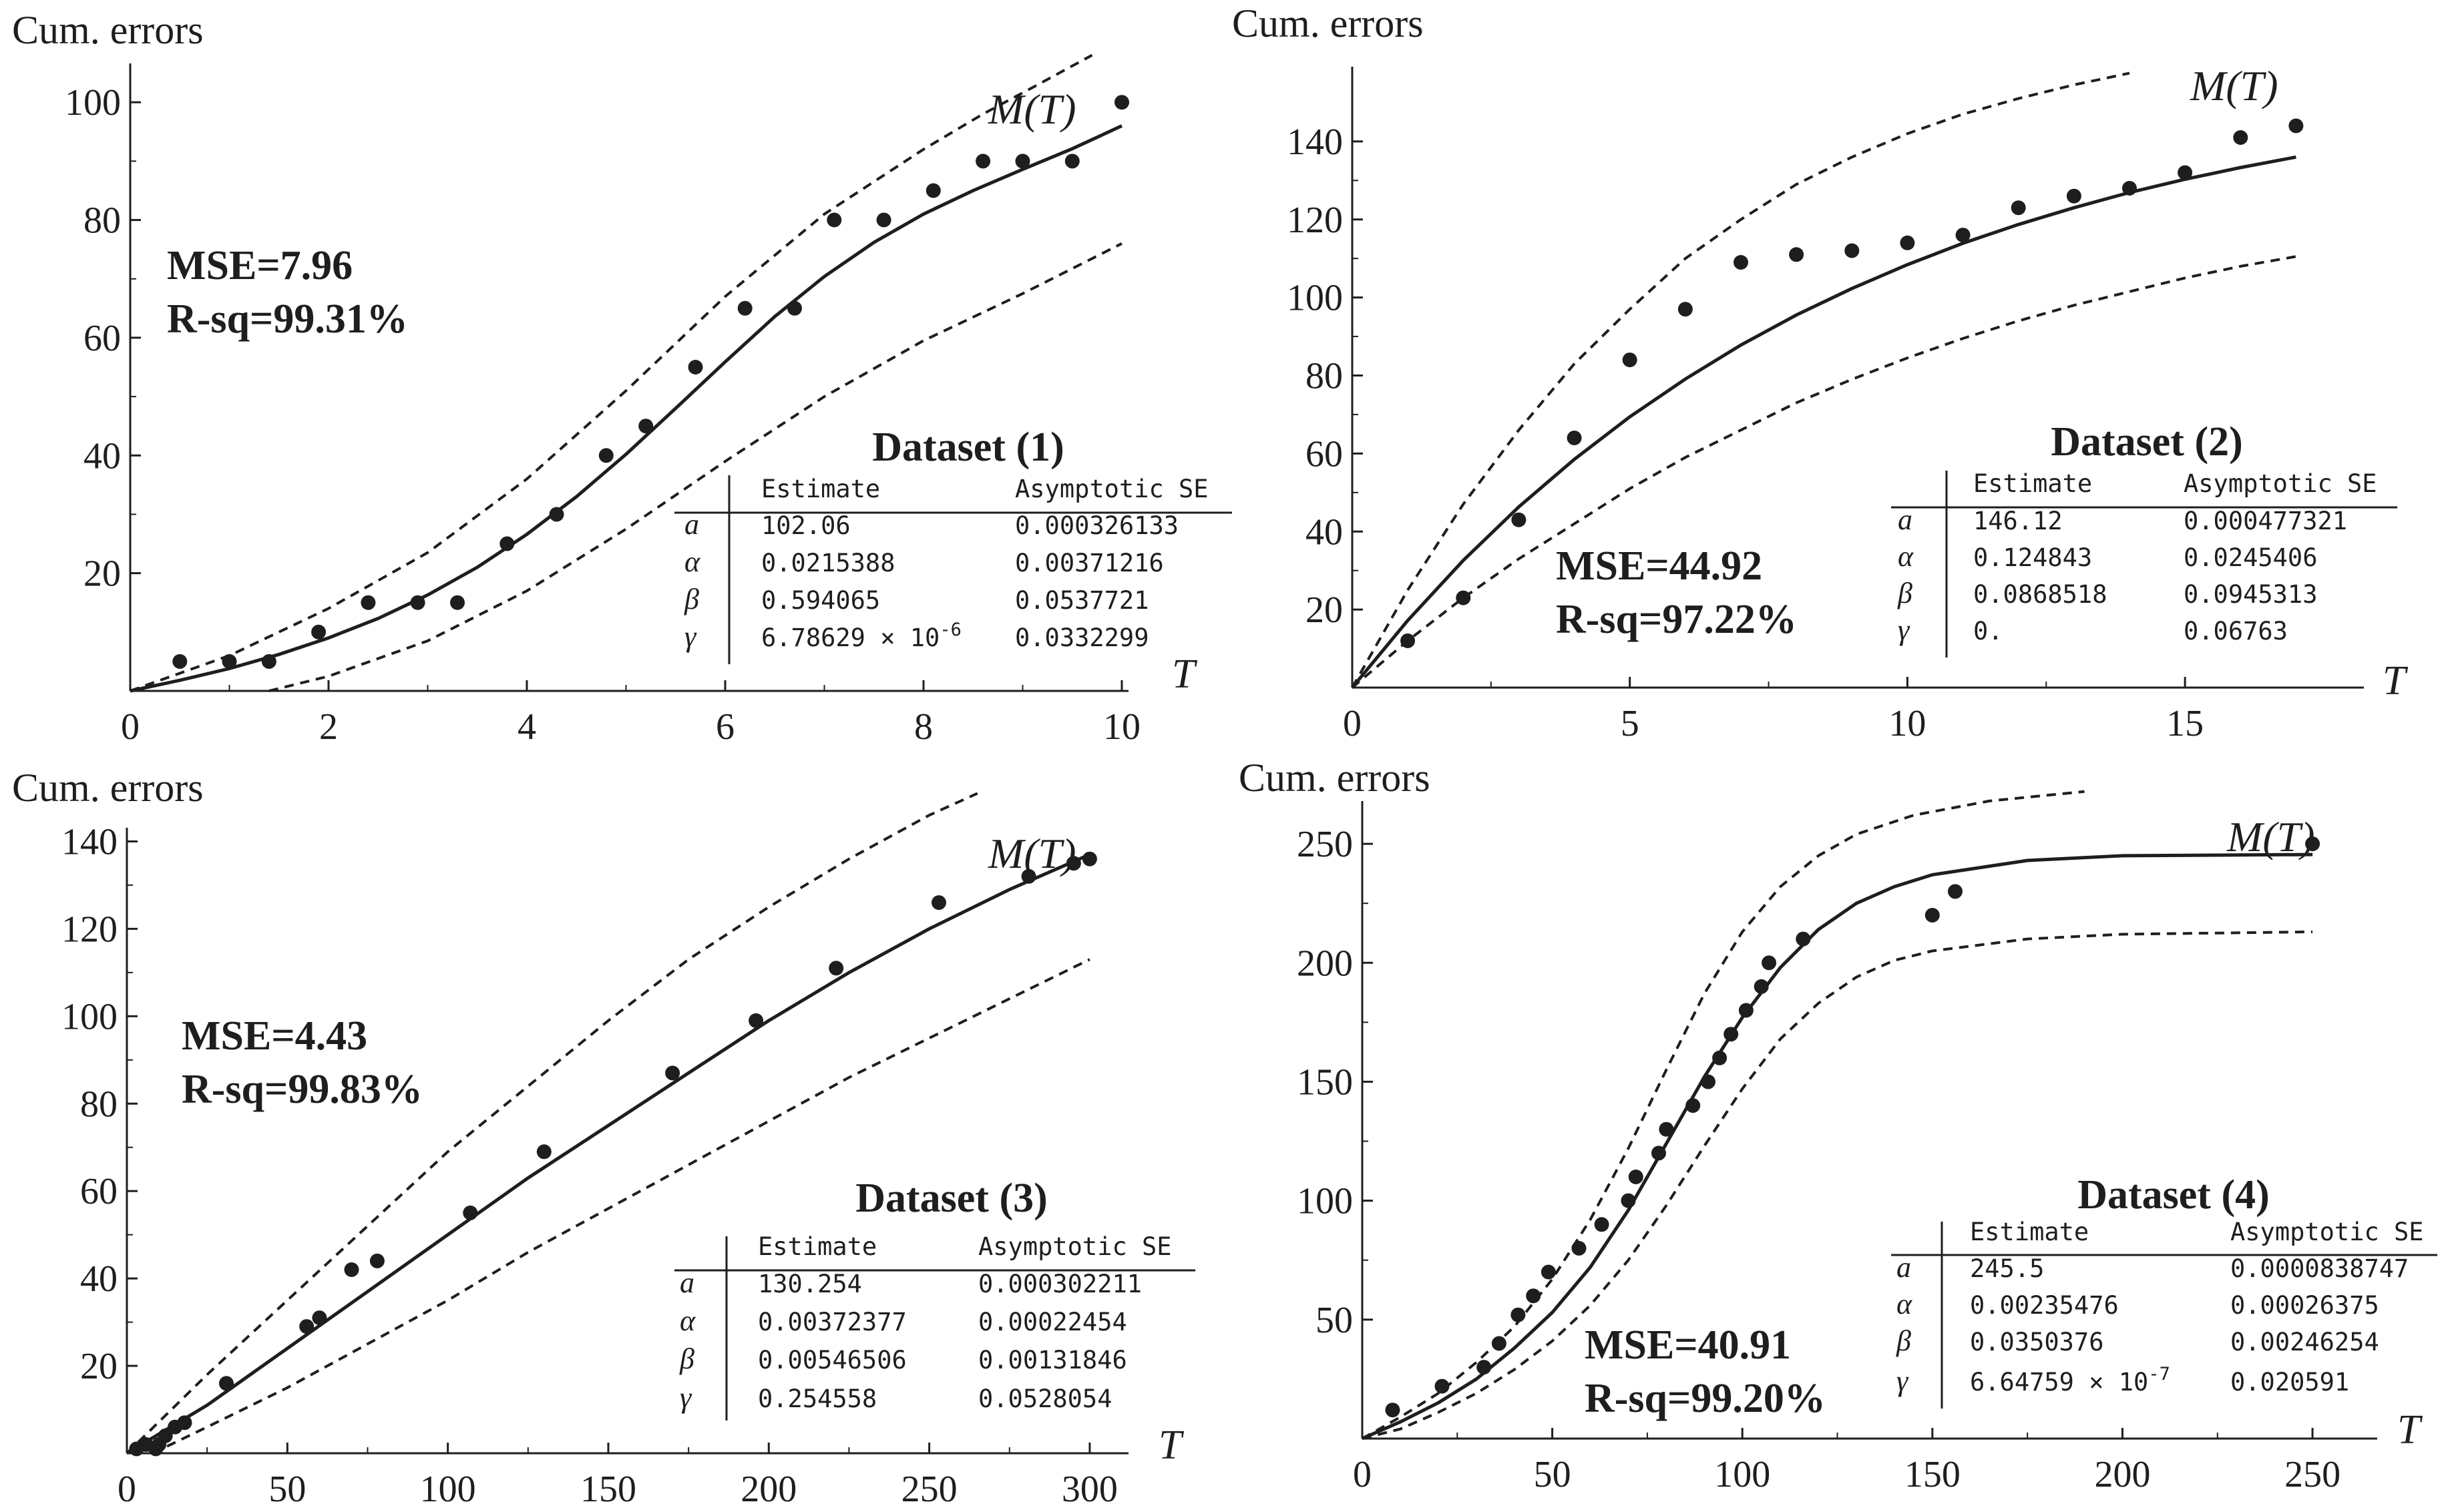 The image size is (2448, 1512). Describe the element at coordinates (769, 1489) in the screenshot. I see `x-tick-label: 200` at that location.